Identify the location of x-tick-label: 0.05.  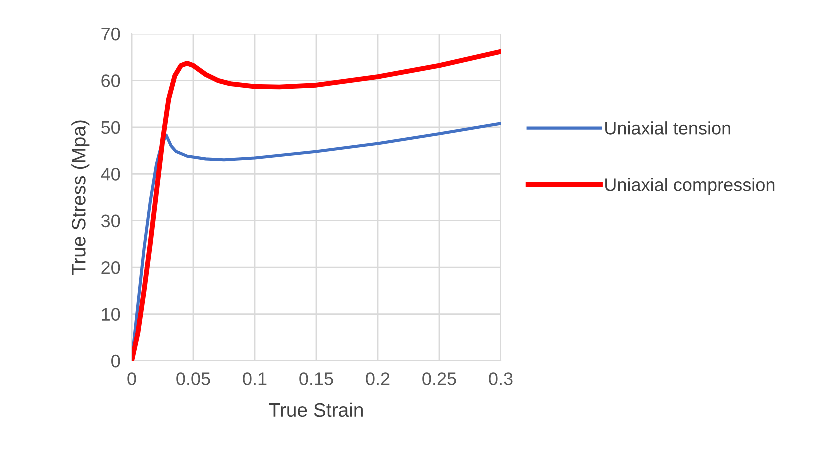
(193, 379).